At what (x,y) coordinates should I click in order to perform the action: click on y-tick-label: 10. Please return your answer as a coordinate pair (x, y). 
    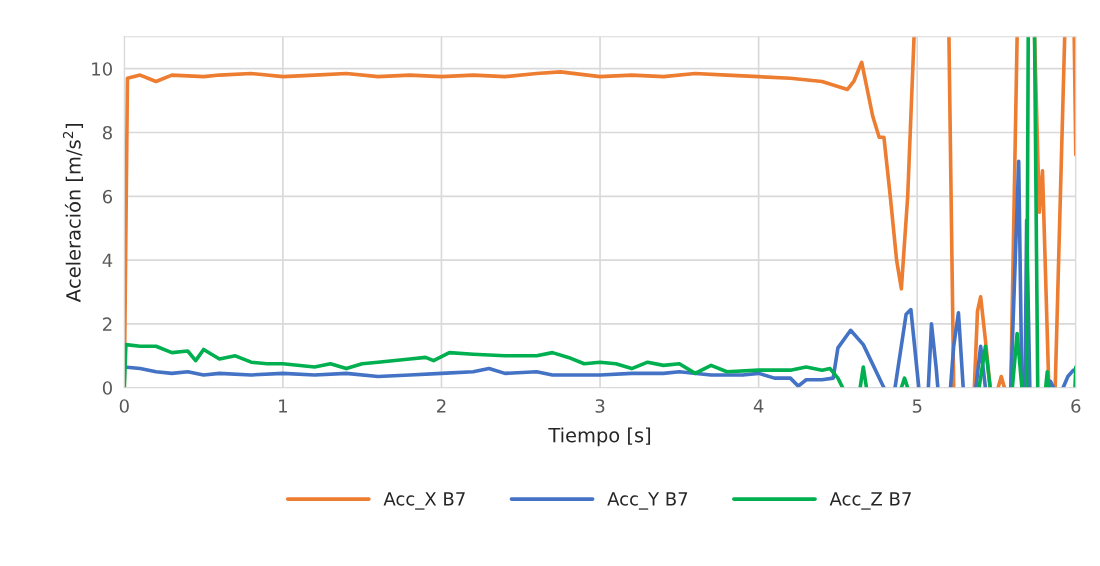
    Looking at the image, I should click on (102, 69).